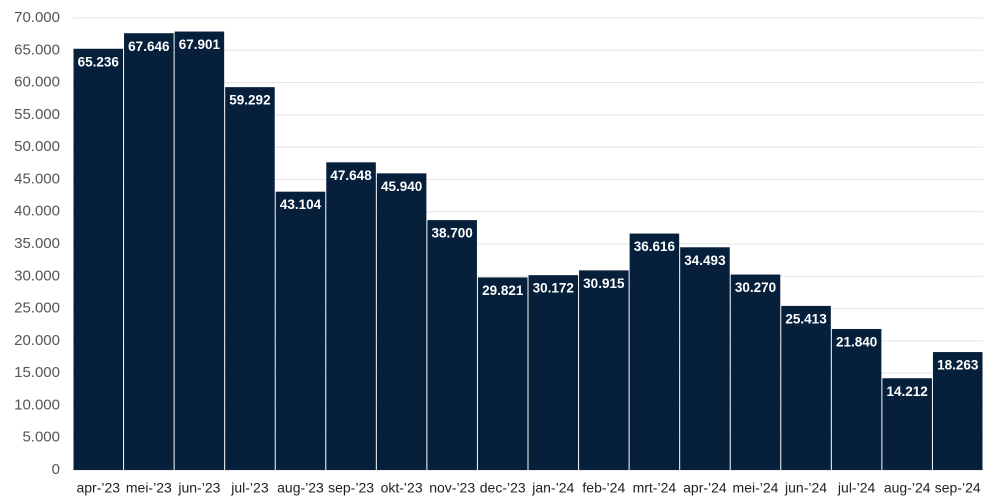 This screenshot has width=983, height=503. Describe the element at coordinates (958, 365) in the screenshot. I see `value-label: 18.263` at that location.